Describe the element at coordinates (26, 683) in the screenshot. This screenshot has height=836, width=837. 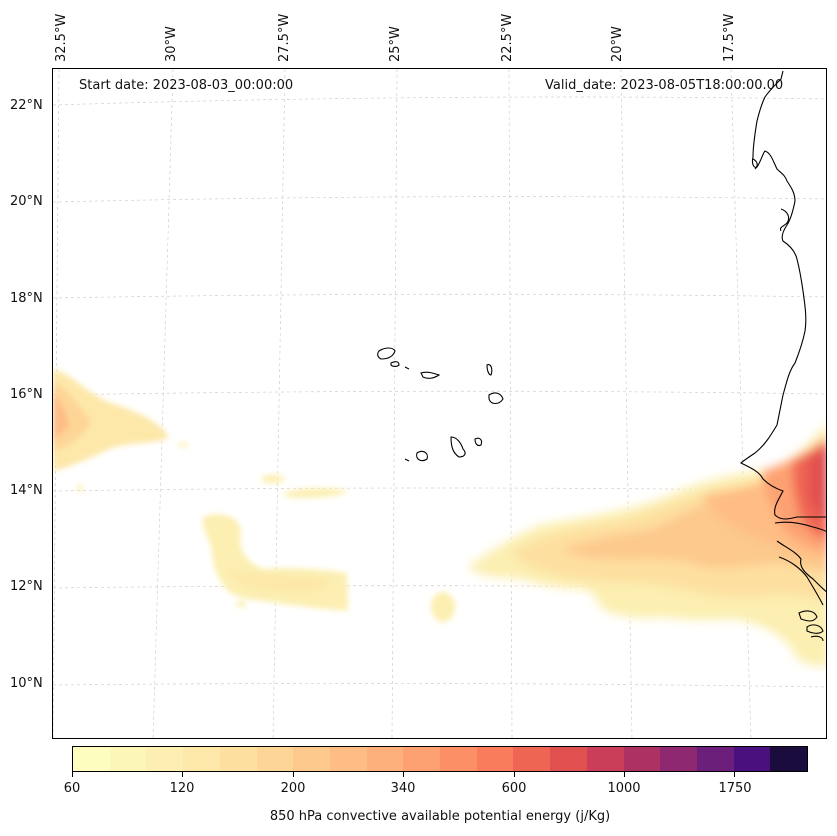
I see `latitude-label-10n: 10°N` at that location.